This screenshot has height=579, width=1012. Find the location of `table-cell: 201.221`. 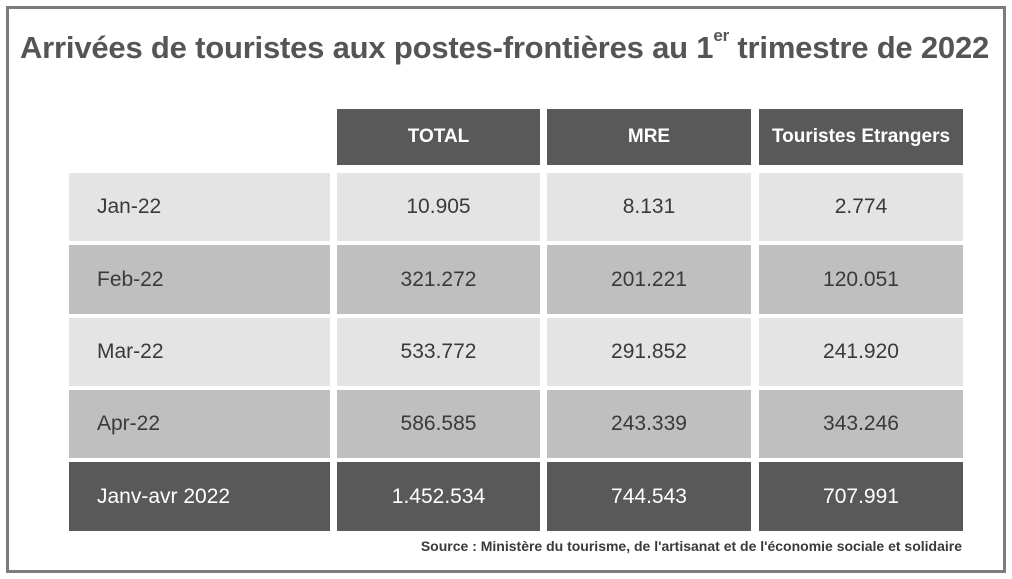

table-cell: 201.221 is located at coordinates (649, 279).